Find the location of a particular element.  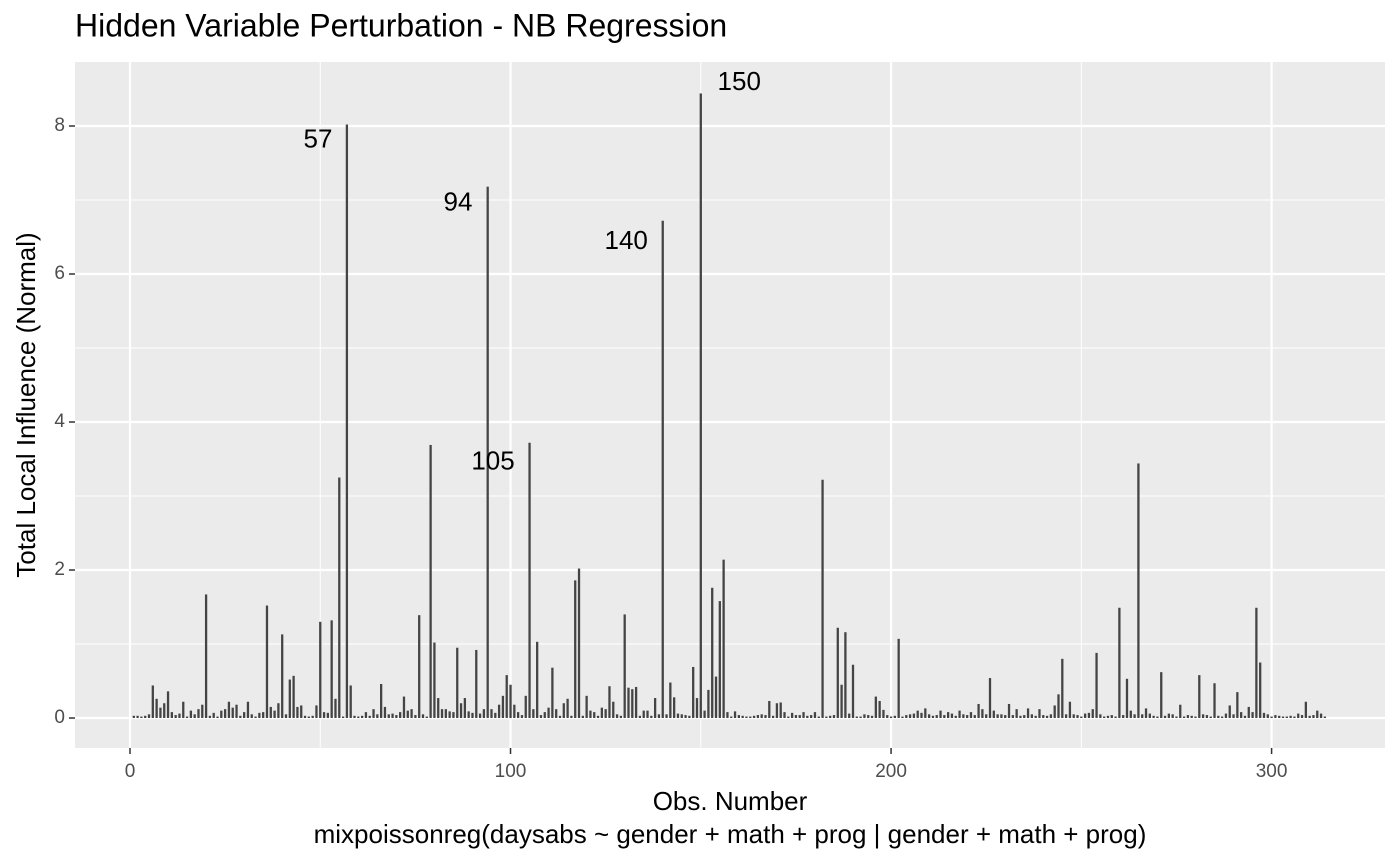

x-tick-label: 300 is located at coordinates (1272, 771).